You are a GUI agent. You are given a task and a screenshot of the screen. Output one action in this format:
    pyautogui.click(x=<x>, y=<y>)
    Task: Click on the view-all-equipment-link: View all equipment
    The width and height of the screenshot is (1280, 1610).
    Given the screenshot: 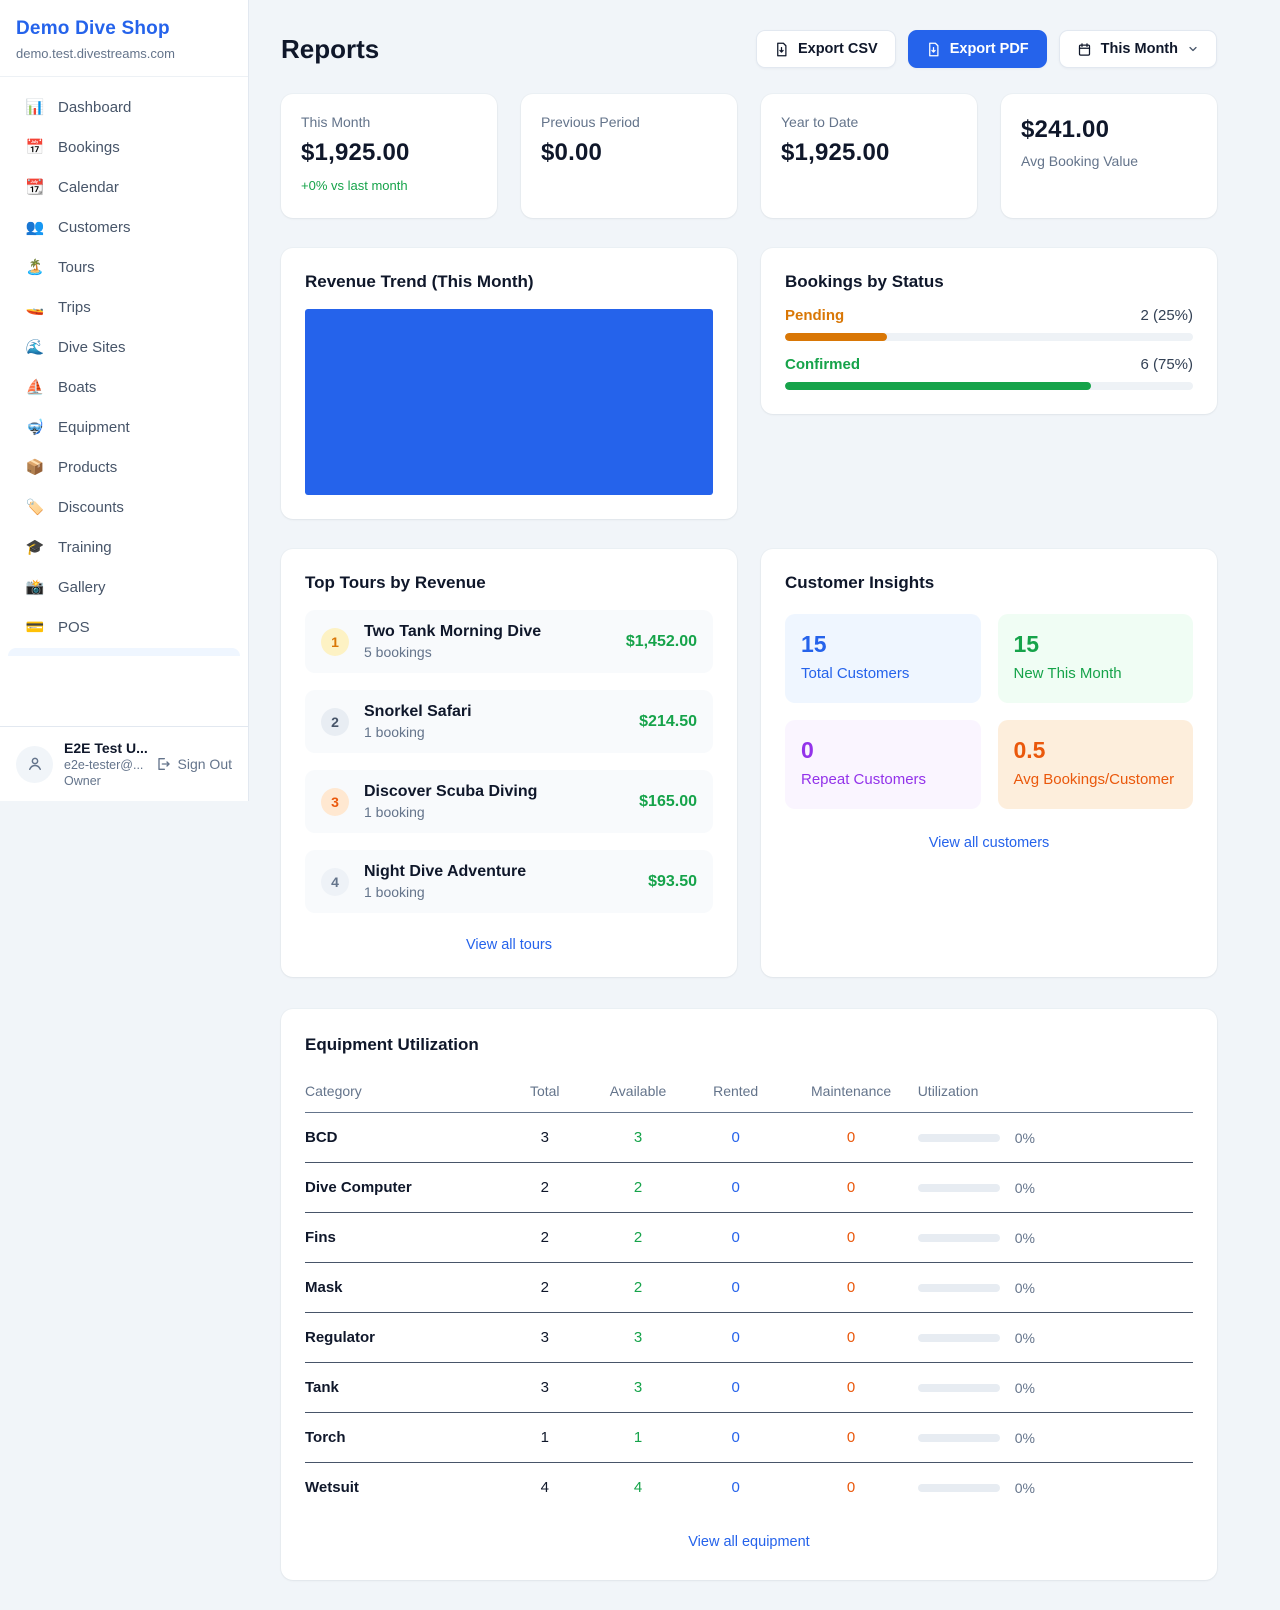 What is the action you would take?
    pyautogui.click(x=749, y=1542)
    